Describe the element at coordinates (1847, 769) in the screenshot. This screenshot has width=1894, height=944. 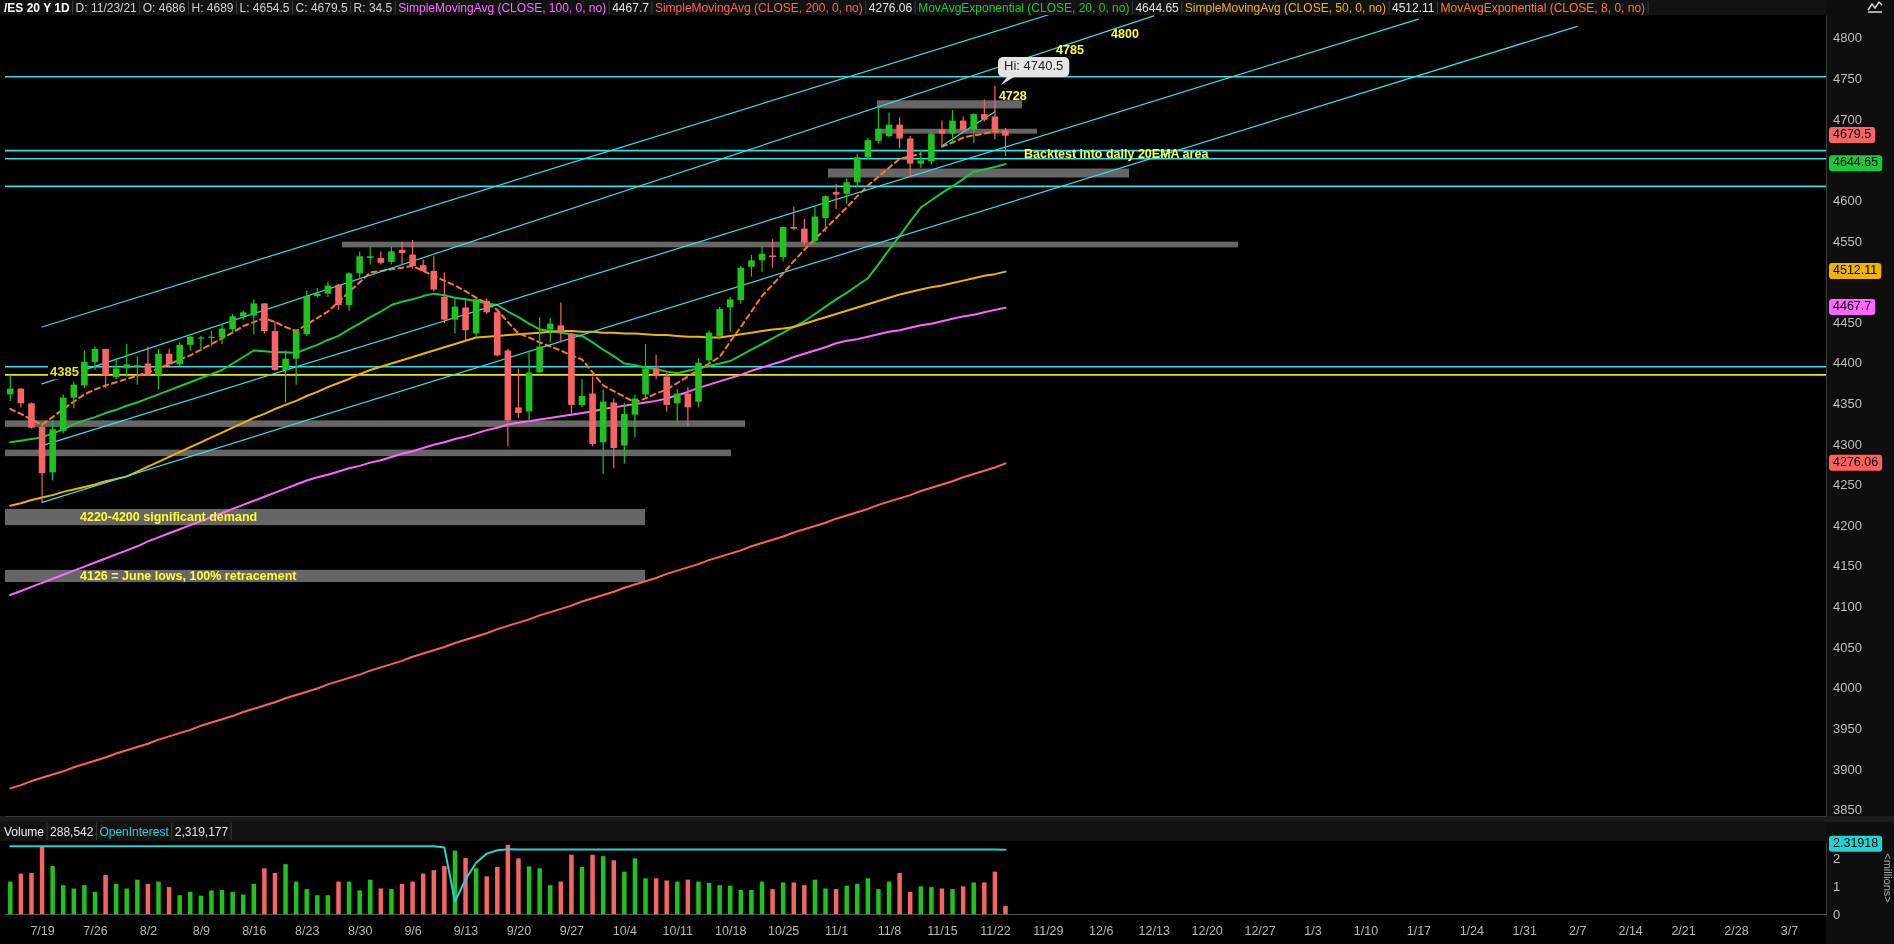
I see `y-tick-label: 3900` at that location.